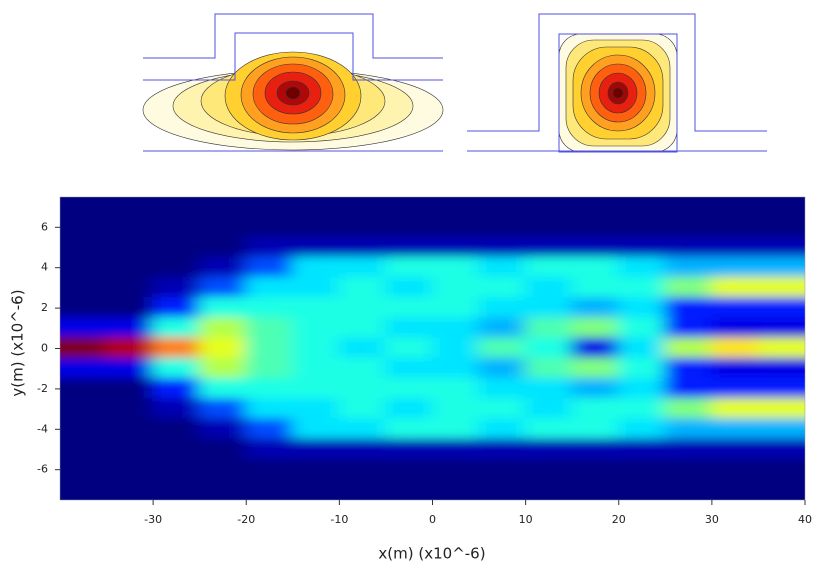  Describe the element at coordinates (44, 267) in the screenshot. I see `y-tick-label: 4` at that location.